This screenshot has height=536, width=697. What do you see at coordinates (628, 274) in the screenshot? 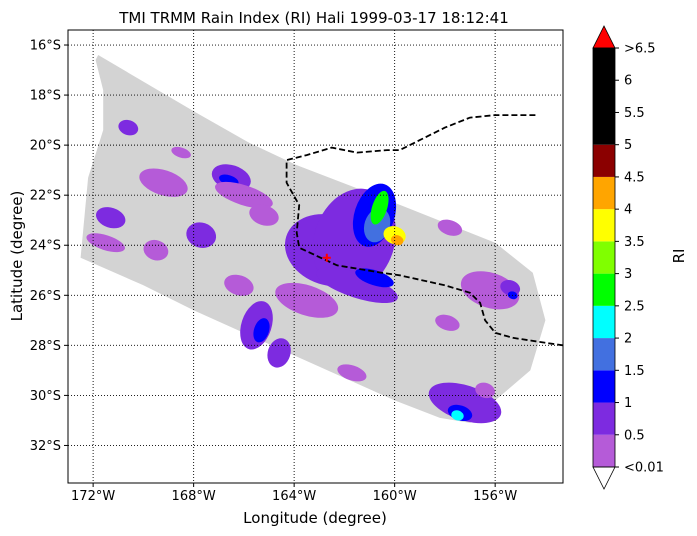
I see `colorbar-tick-label: 3` at bounding box center [628, 274].